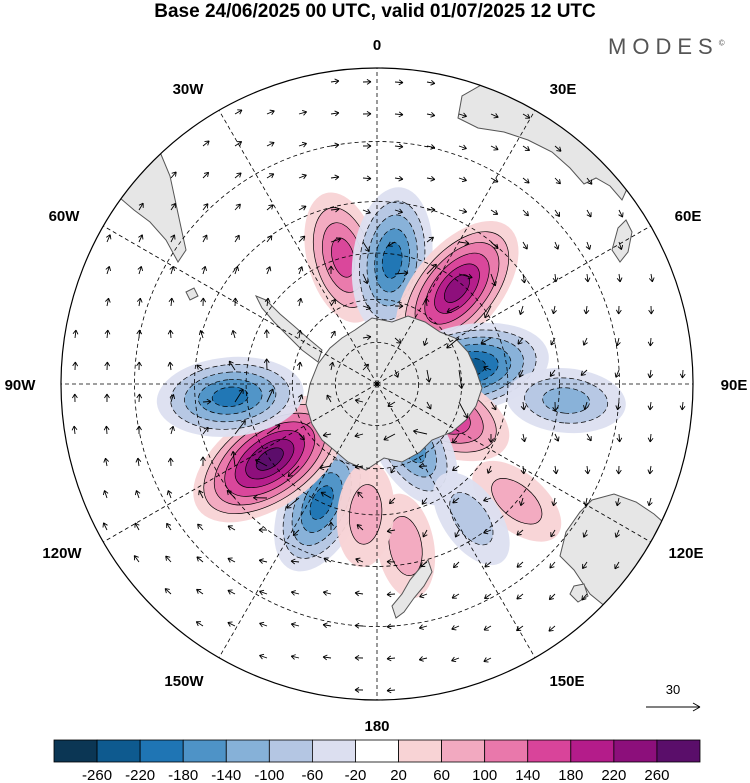  Describe the element at coordinates (377, 384) in the screenshot. I see `south-pole-marker` at that location.